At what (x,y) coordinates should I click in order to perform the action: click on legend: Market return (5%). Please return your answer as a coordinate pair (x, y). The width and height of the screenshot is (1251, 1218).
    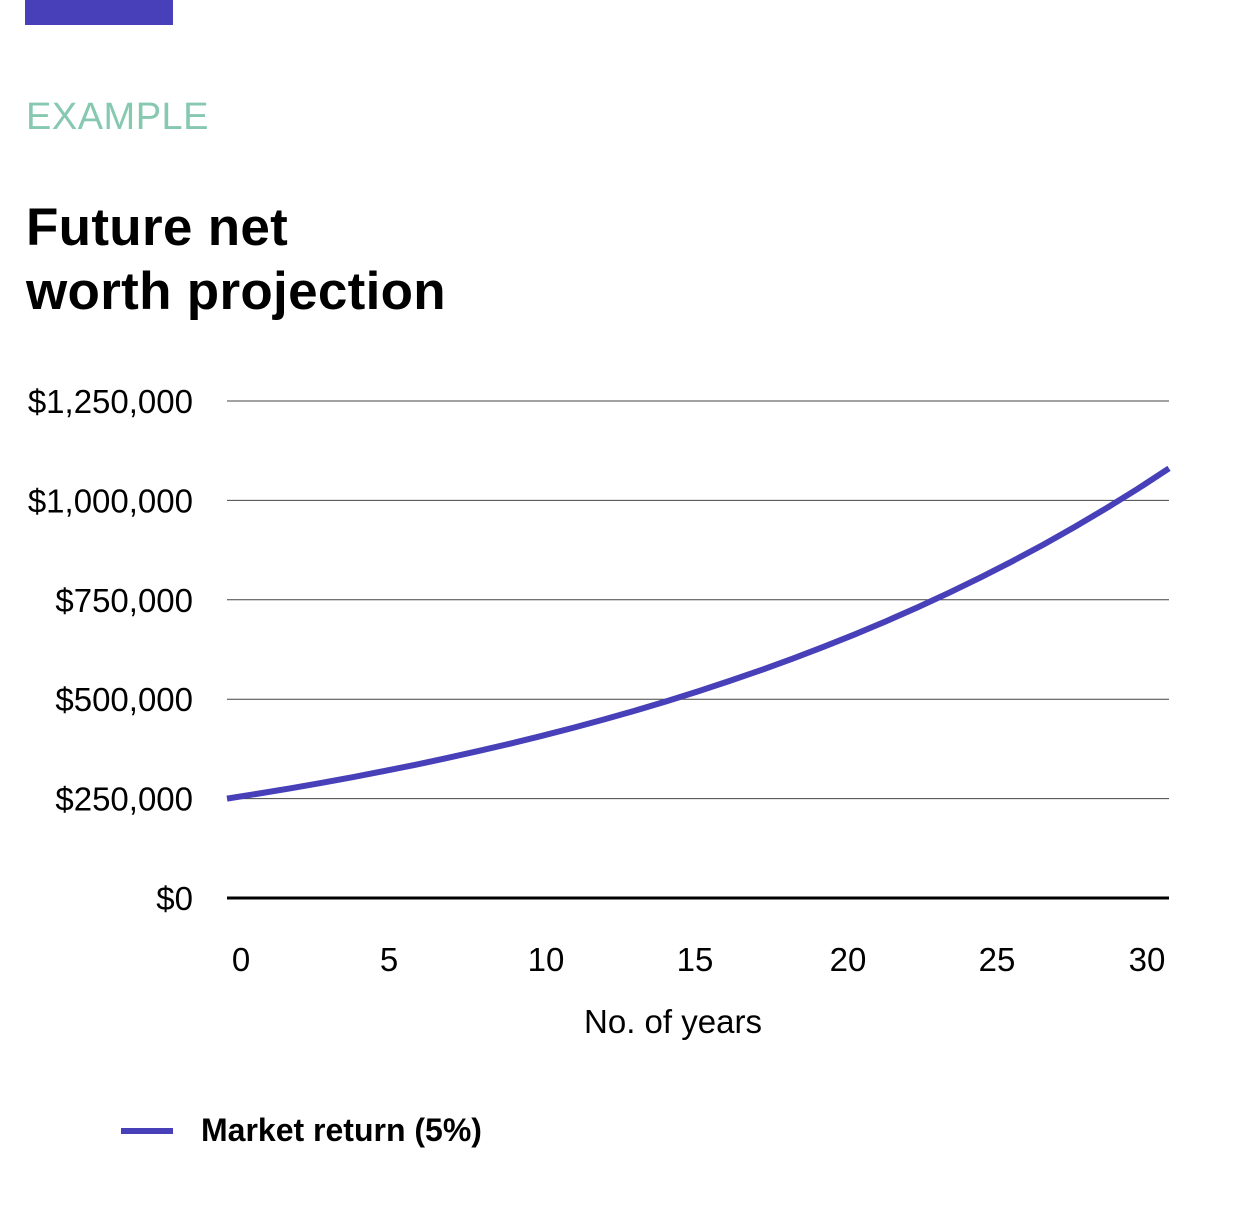
    Looking at the image, I should click on (301, 1130).